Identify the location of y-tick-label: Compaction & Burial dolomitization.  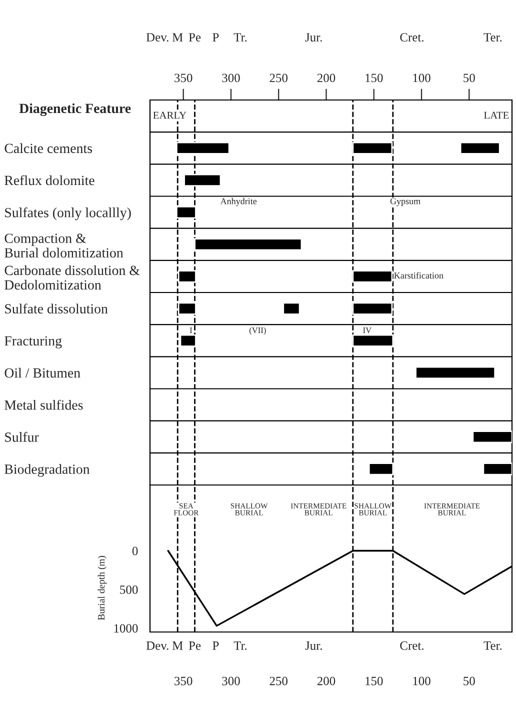
(64, 246).